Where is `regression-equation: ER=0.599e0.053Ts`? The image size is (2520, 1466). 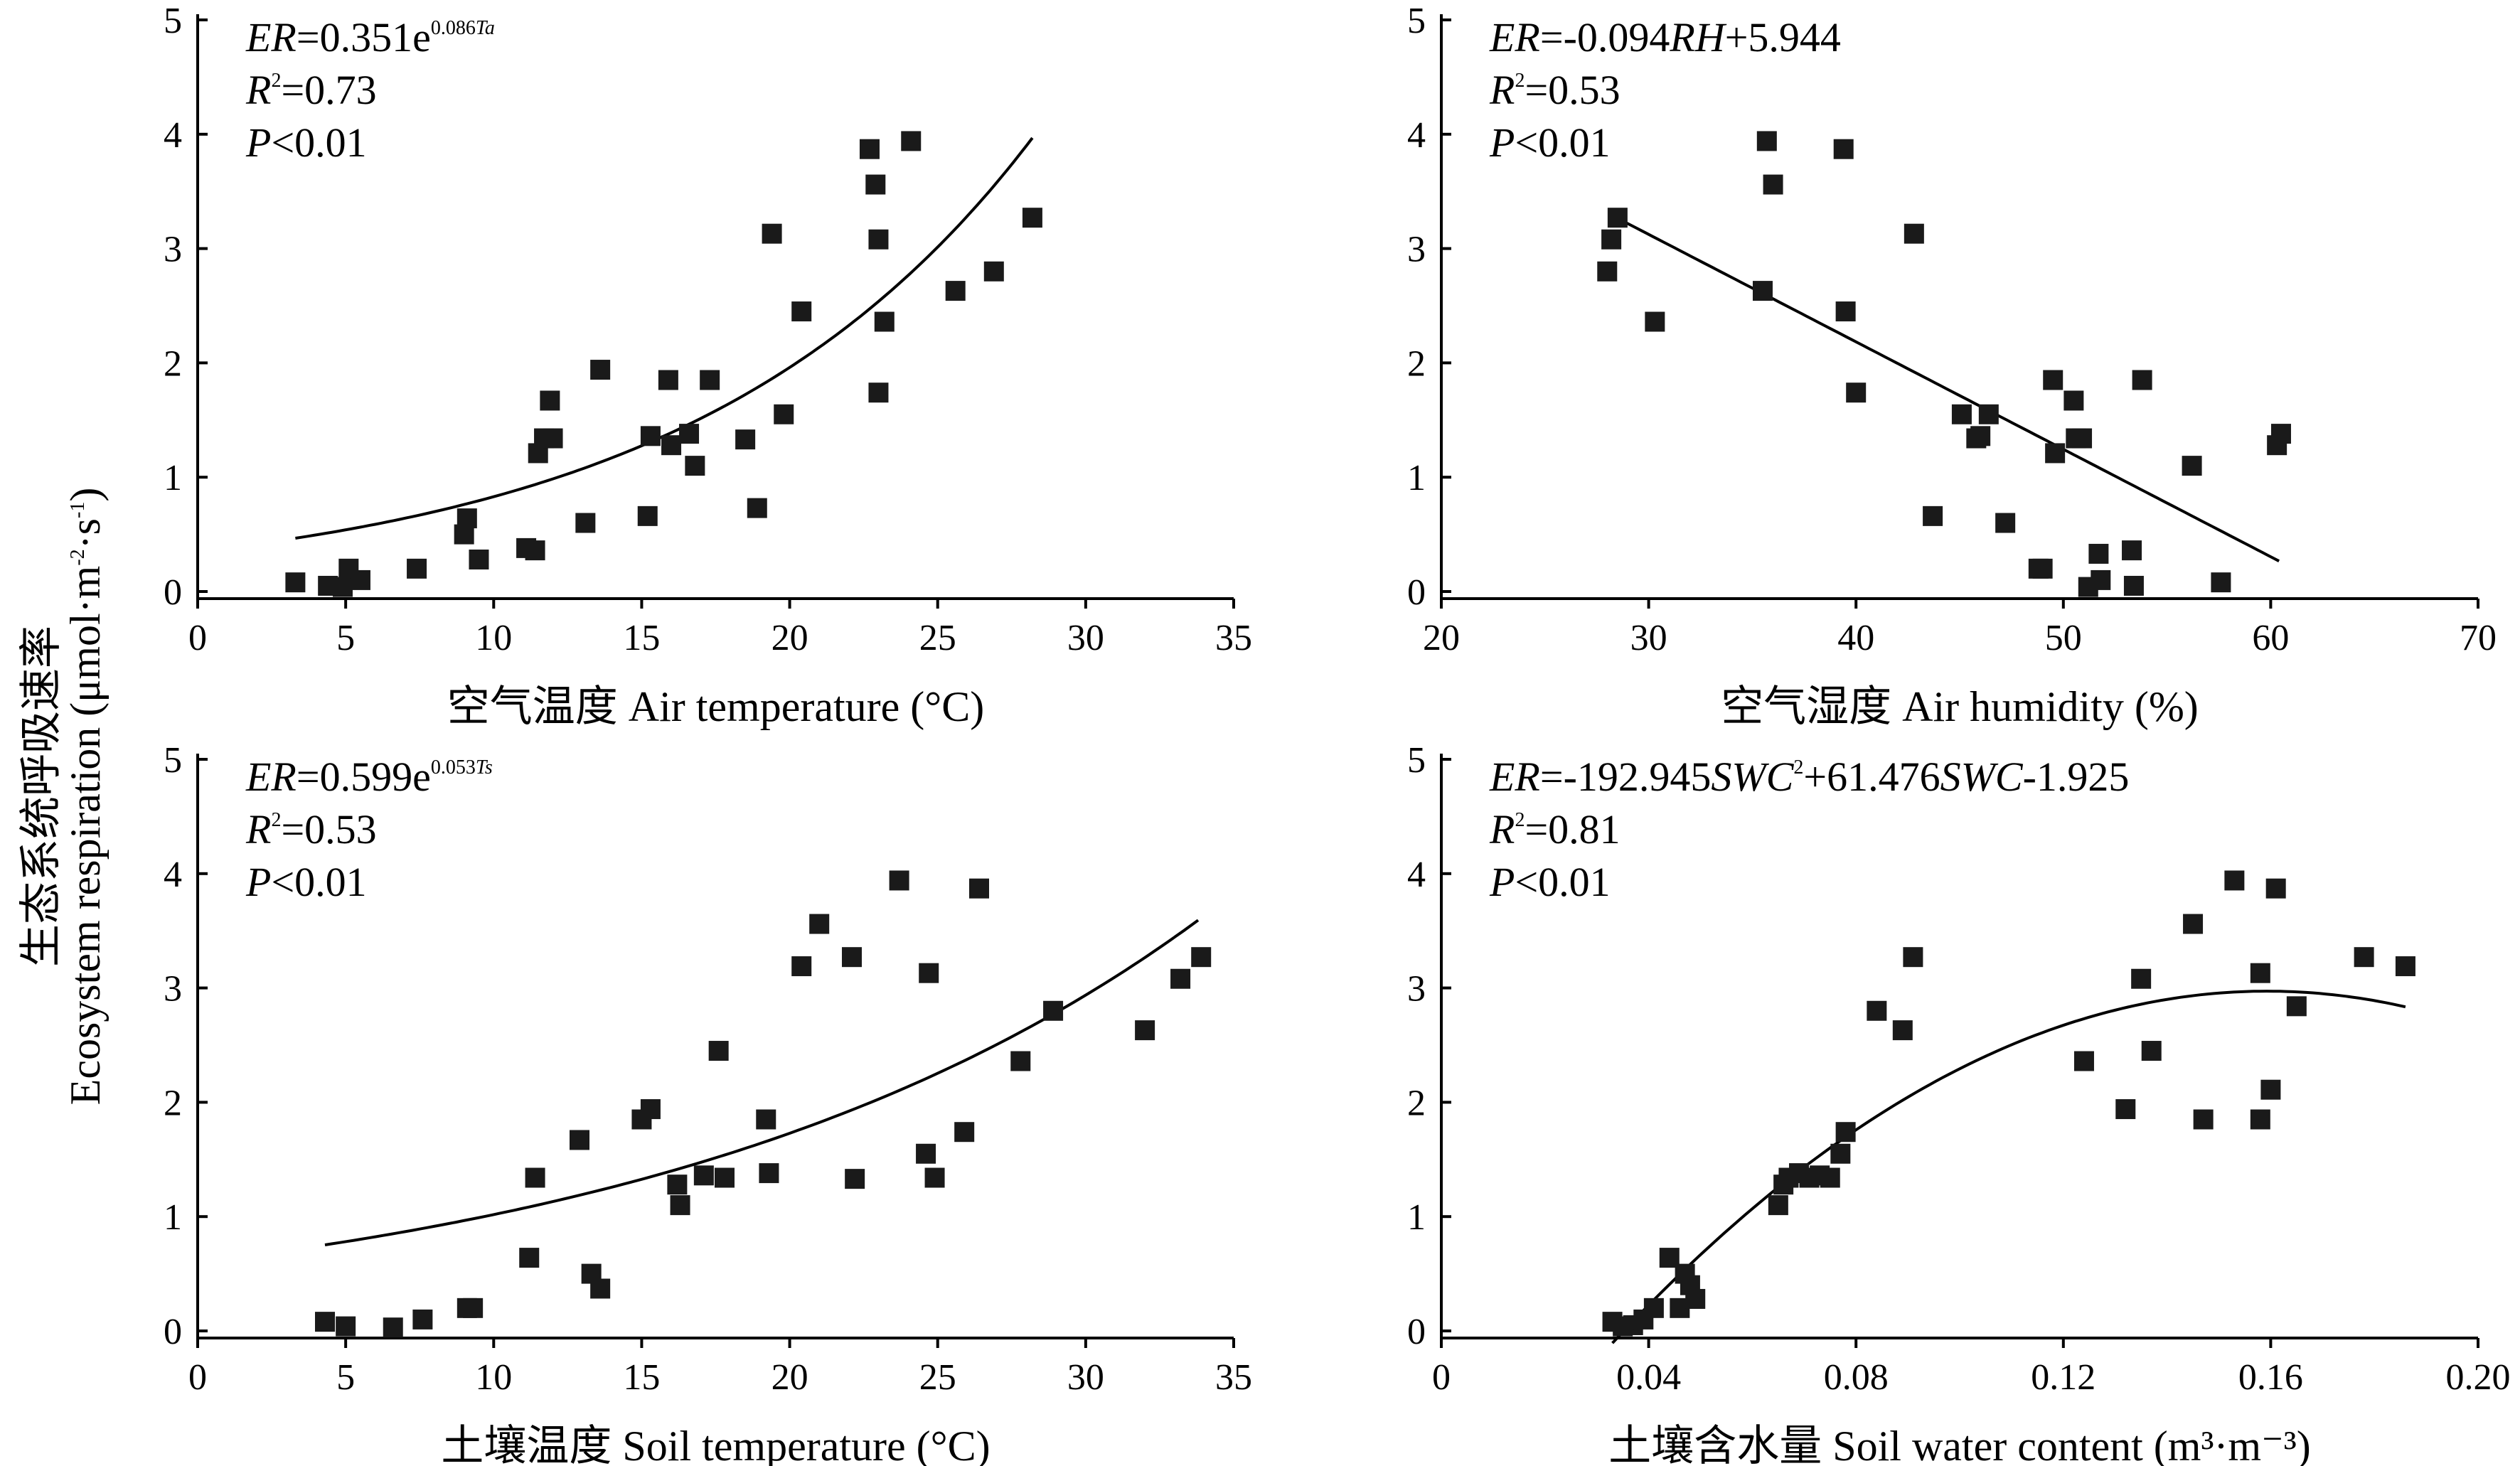 regression-equation: ER=0.599e0.053Ts is located at coordinates (369, 777).